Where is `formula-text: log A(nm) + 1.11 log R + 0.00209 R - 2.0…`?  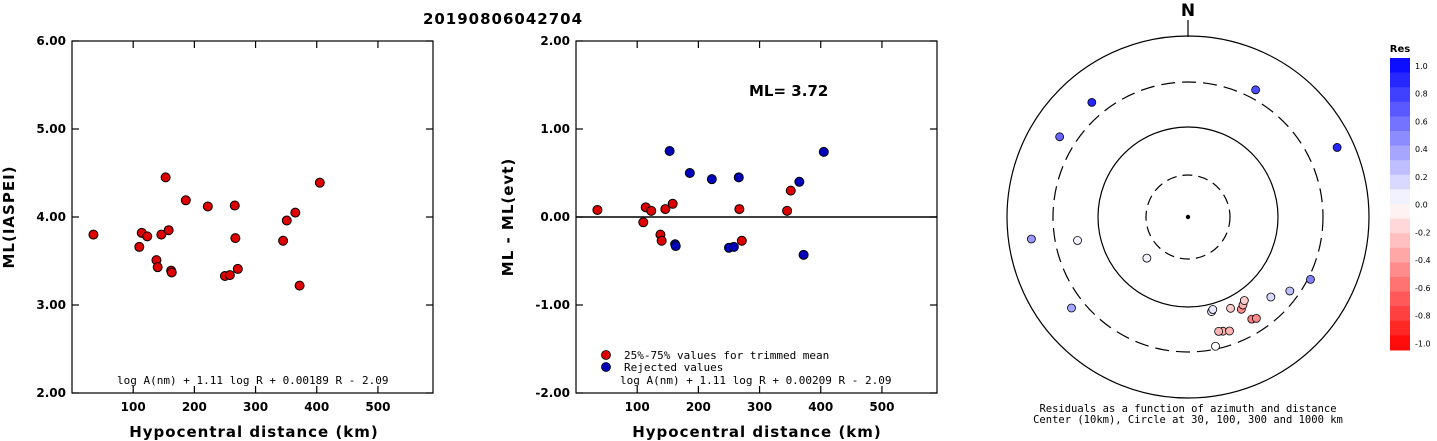
formula-text: log A(nm) + 1.11 log R + 0.00209 R - 2.0… is located at coordinates (756, 380).